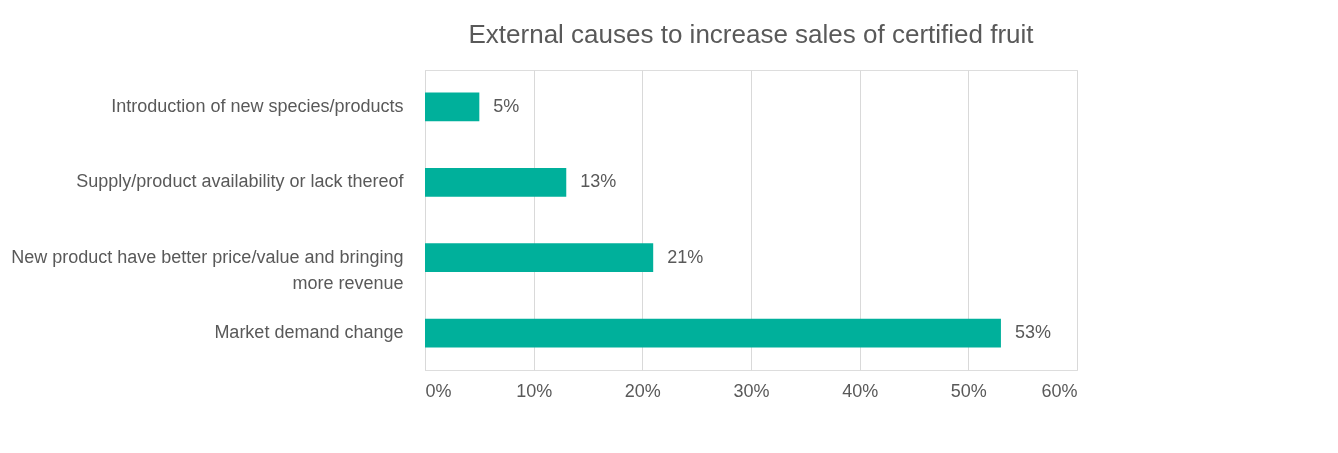 The image size is (1338, 453). What do you see at coordinates (1059, 390) in the screenshot?
I see `x-tick-label: 60%` at bounding box center [1059, 390].